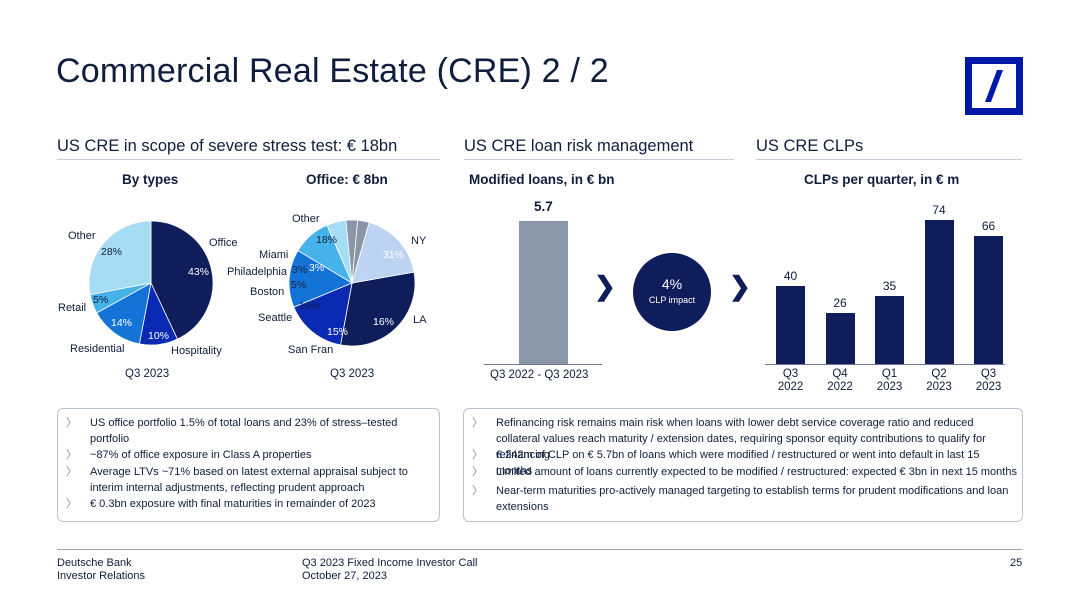 The image size is (1080, 608). I want to click on section-title-risk: US CRE loan risk management, so click(578, 146).